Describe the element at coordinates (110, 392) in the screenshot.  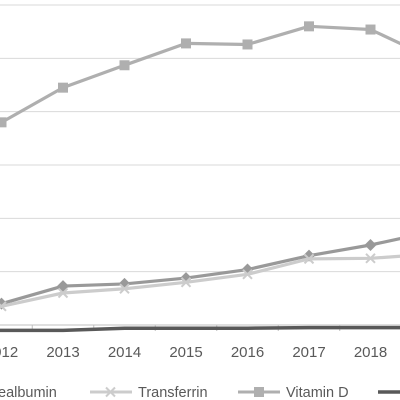
I see `legend-marker-x` at that location.